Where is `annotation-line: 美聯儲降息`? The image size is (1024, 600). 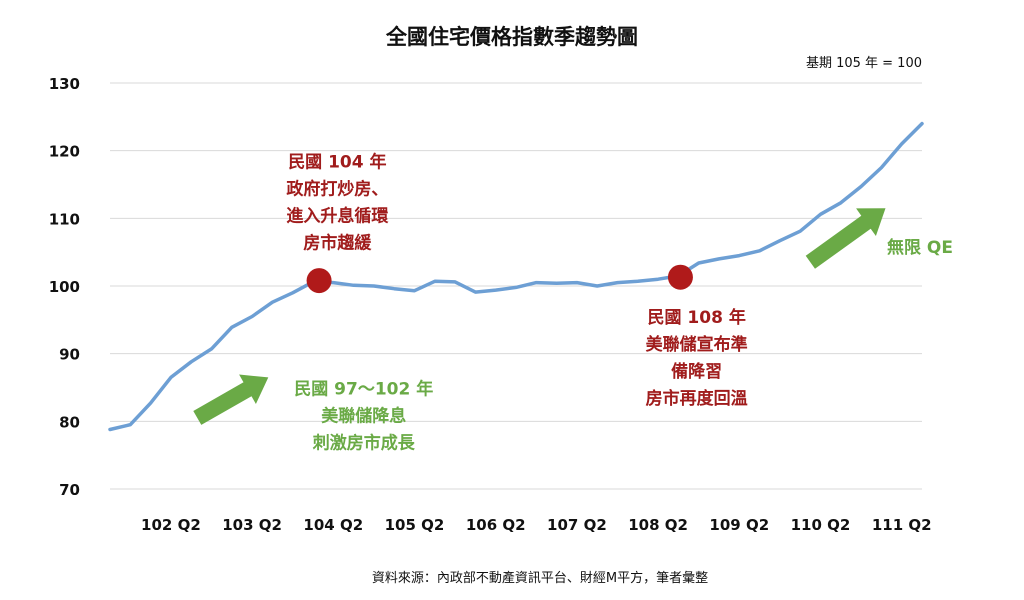 annotation-line: 美聯儲降息 is located at coordinates (363, 415).